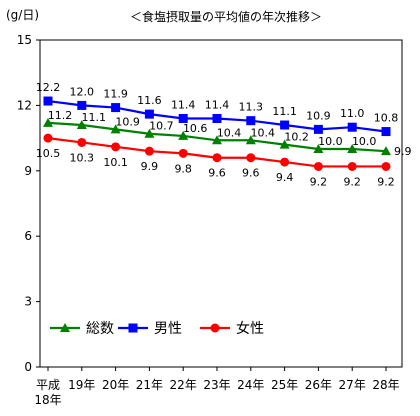 The height and width of the screenshot is (416, 420). What do you see at coordinates (48, 153) in the screenshot?
I see `data-label: 10.5` at bounding box center [48, 153].